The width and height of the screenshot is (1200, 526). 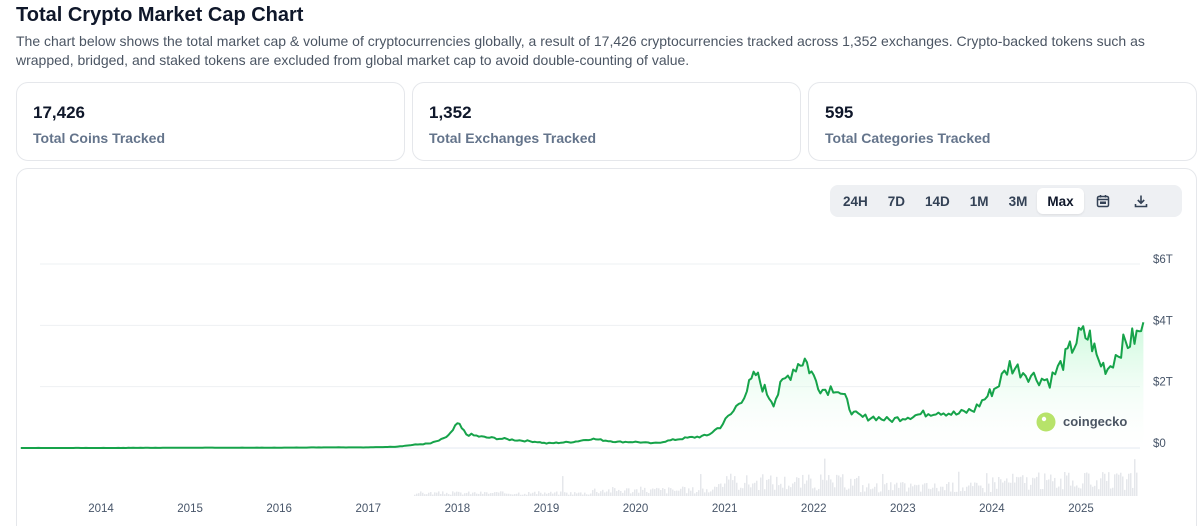 What do you see at coordinates (1163, 321) in the screenshot?
I see `y-tick-label: $4T` at bounding box center [1163, 321].